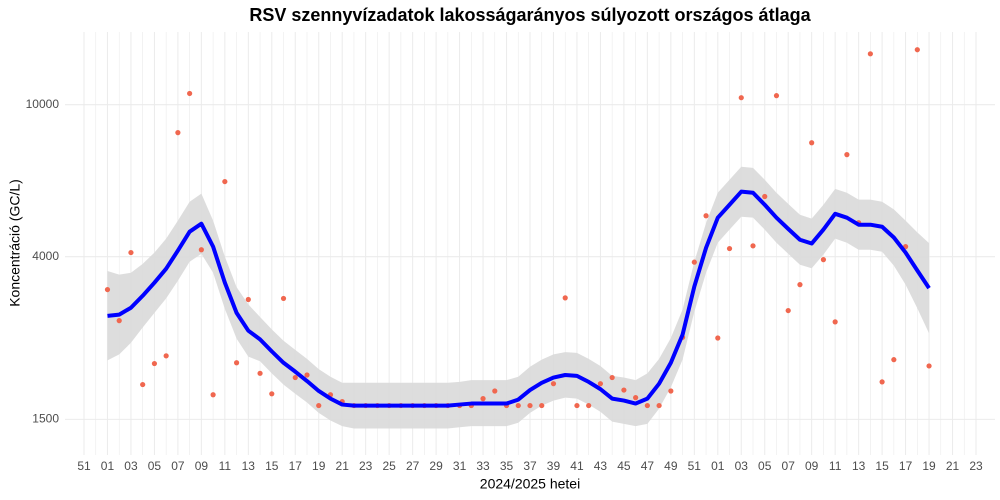 This screenshot has width=1000, height=500. What do you see at coordinates (389, 466) in the screenshot?
I see `x-tick-label: 25` at bounding box center [389, 466].